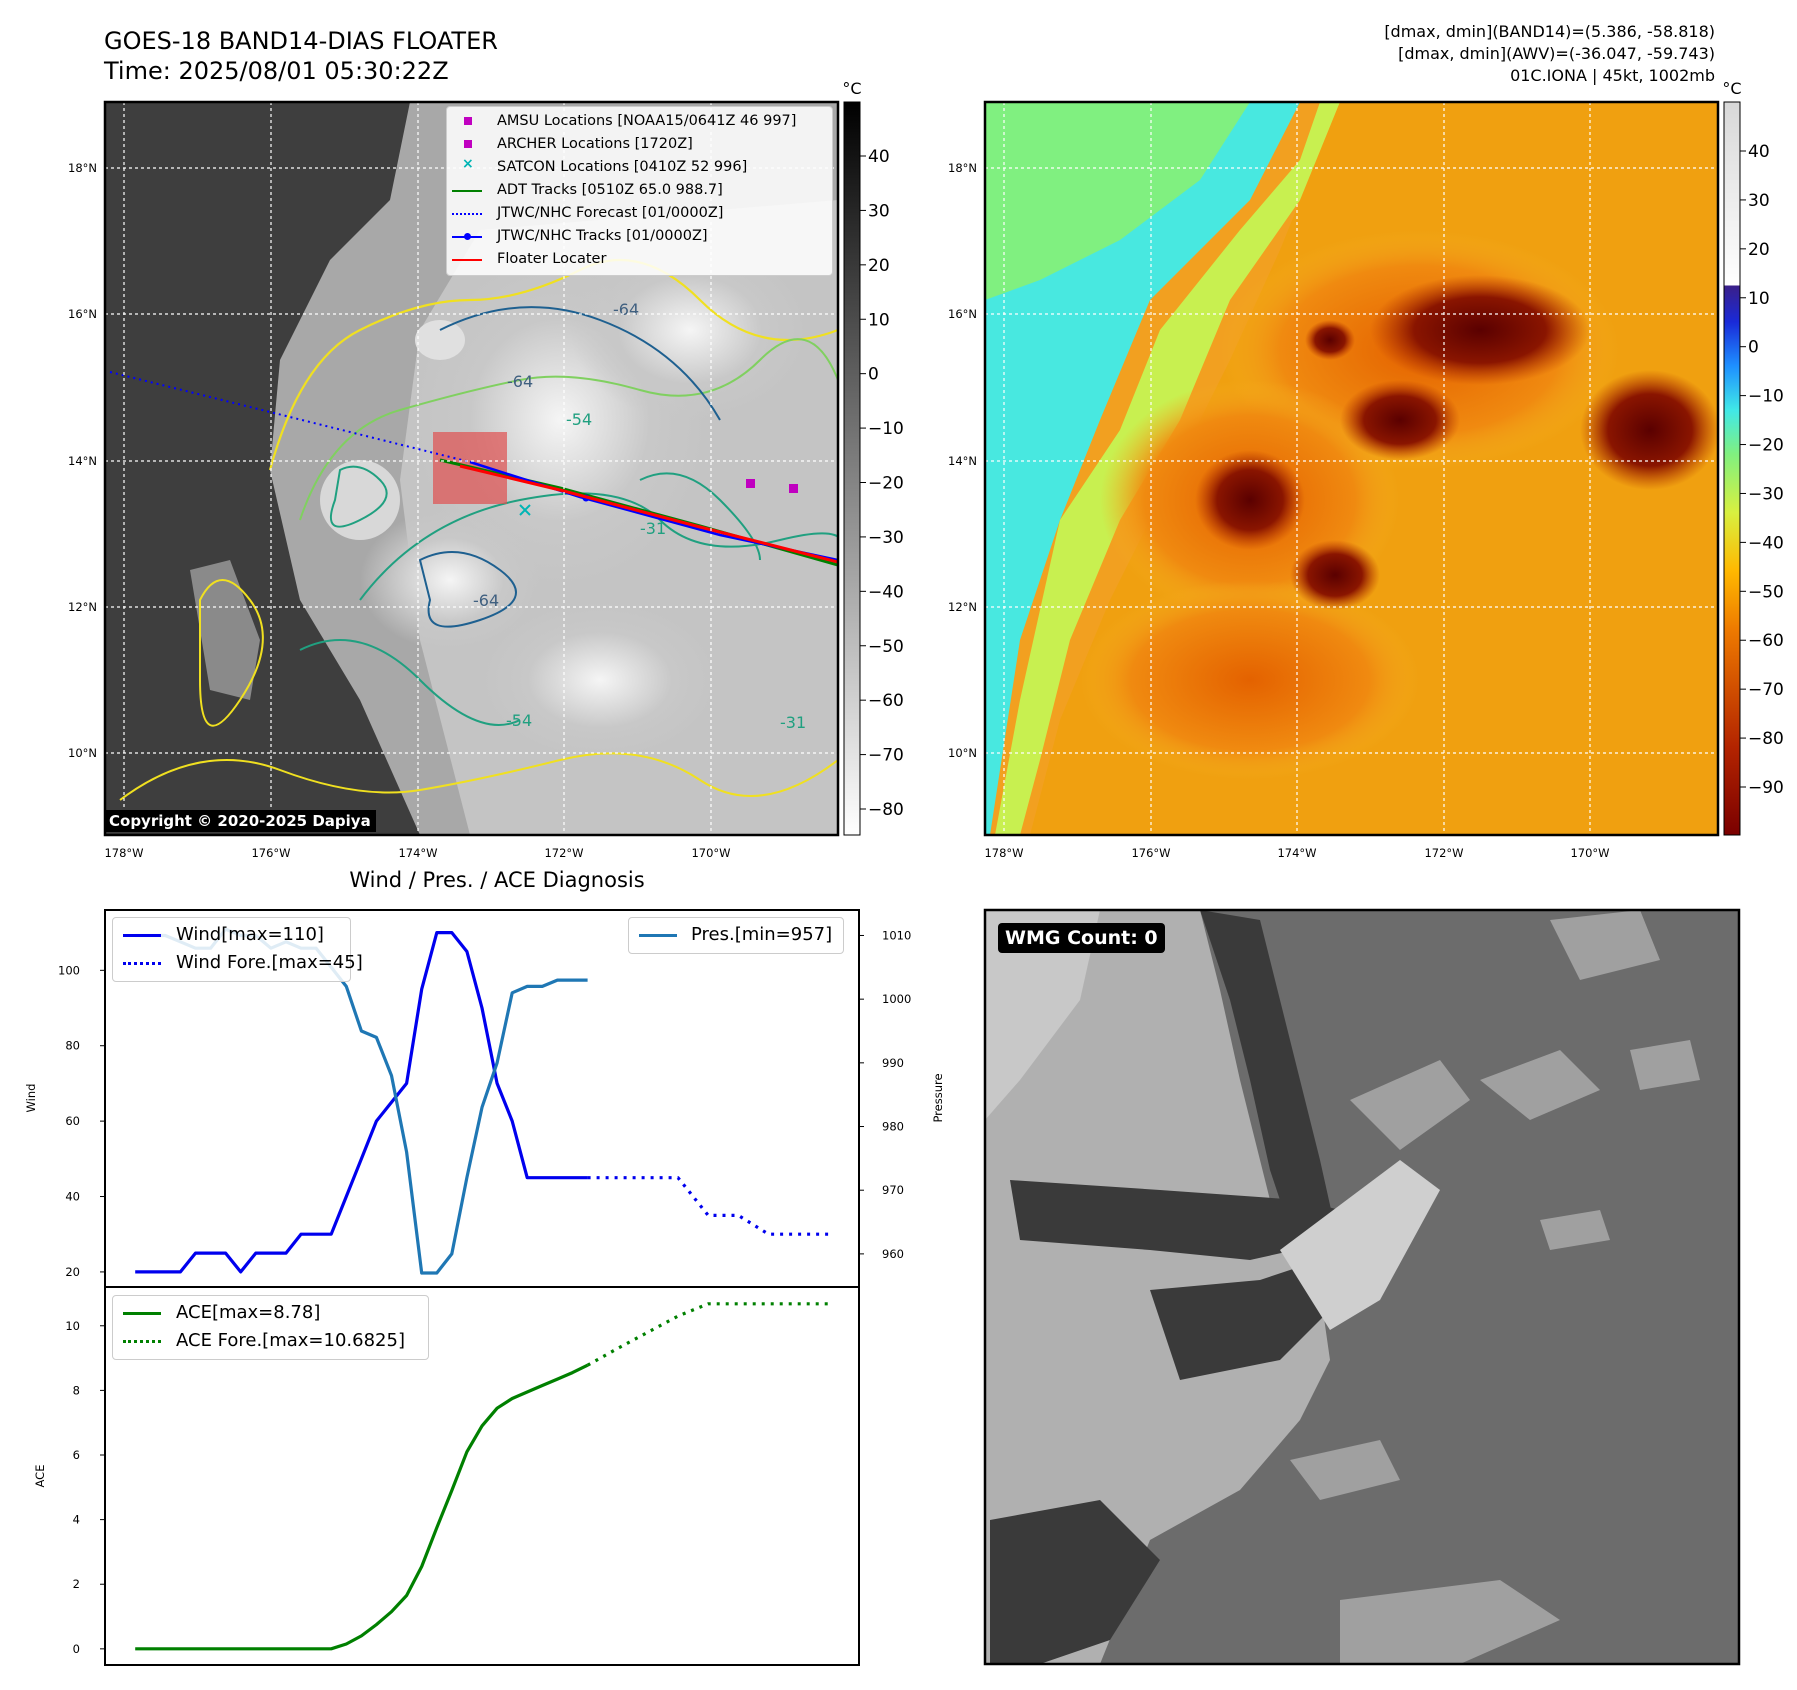 Image resolution: width=1797 pixels, height=1690 pixels. What do you see at coordinates (240, 821) in the screenshot?
I see `copyright-label: Copyright © 2020-2025 Dapiya` at bounding box center [240, 821].